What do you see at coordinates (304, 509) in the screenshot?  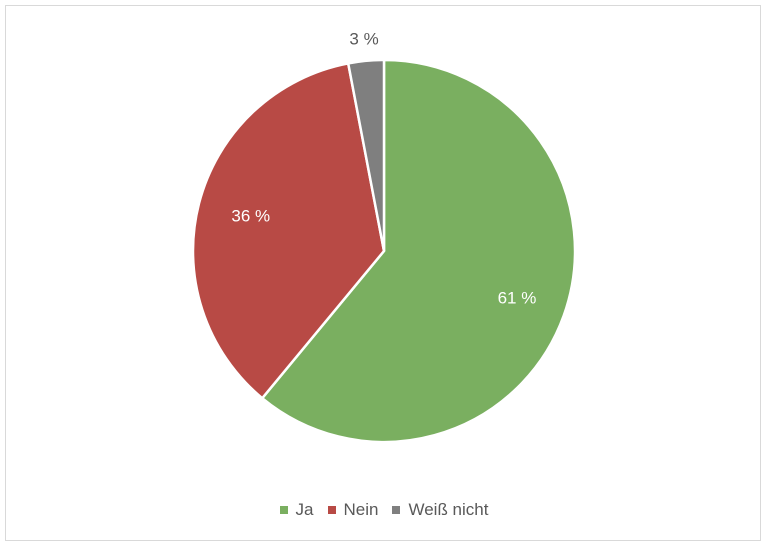 I see `legend-label-ja: Ja` at bounding box center [304, 509].